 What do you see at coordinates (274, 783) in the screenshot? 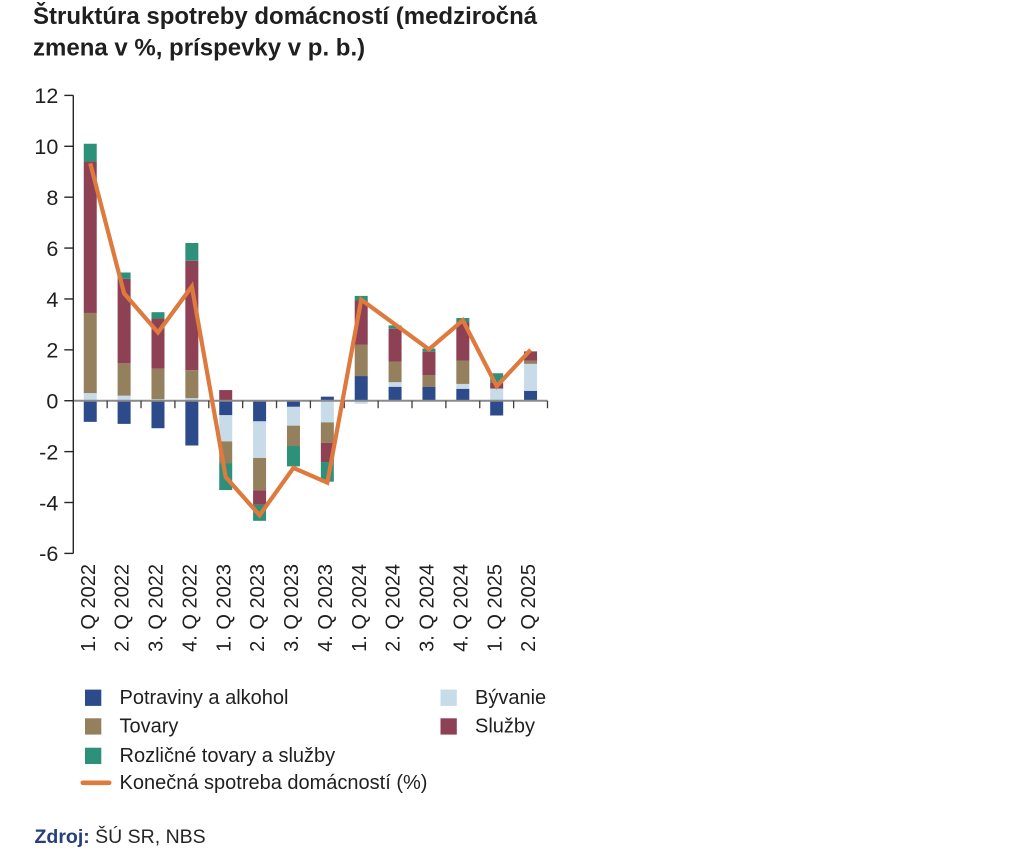
I see `svg-text:Konečná spotreba domácností (%: Konečná spotreba domácností (%)` at bounding box center [274, 783].